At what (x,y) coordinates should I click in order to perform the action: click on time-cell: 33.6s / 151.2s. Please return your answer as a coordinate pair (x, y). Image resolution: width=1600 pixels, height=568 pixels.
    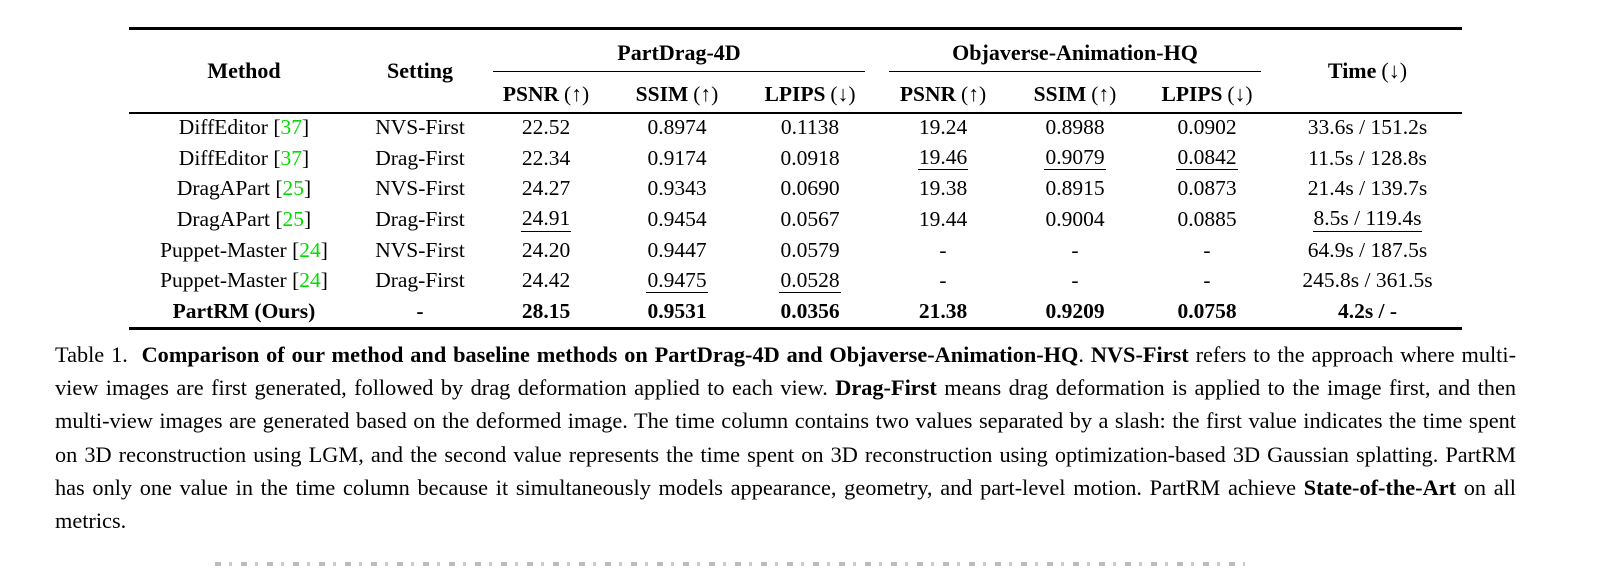
    Looking at the image, I should click on (1367, 127).